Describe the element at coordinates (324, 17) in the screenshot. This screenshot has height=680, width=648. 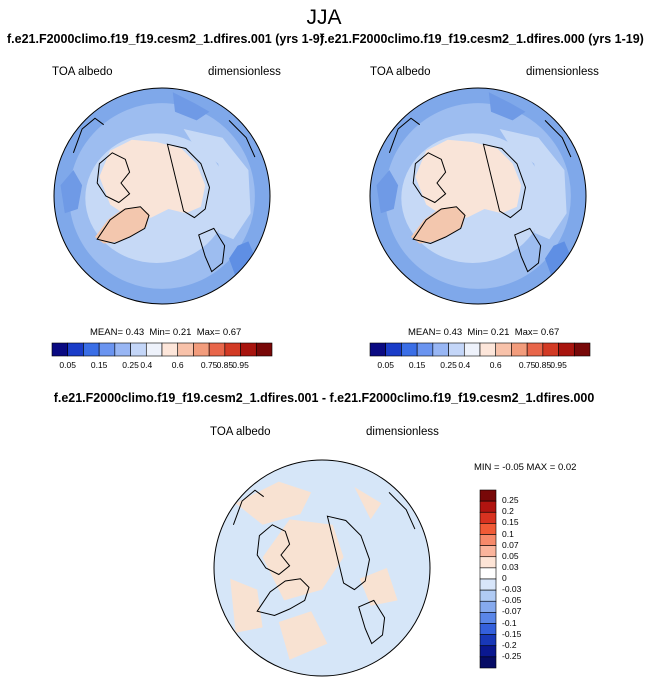
I see `season-title: JJA` at that location.